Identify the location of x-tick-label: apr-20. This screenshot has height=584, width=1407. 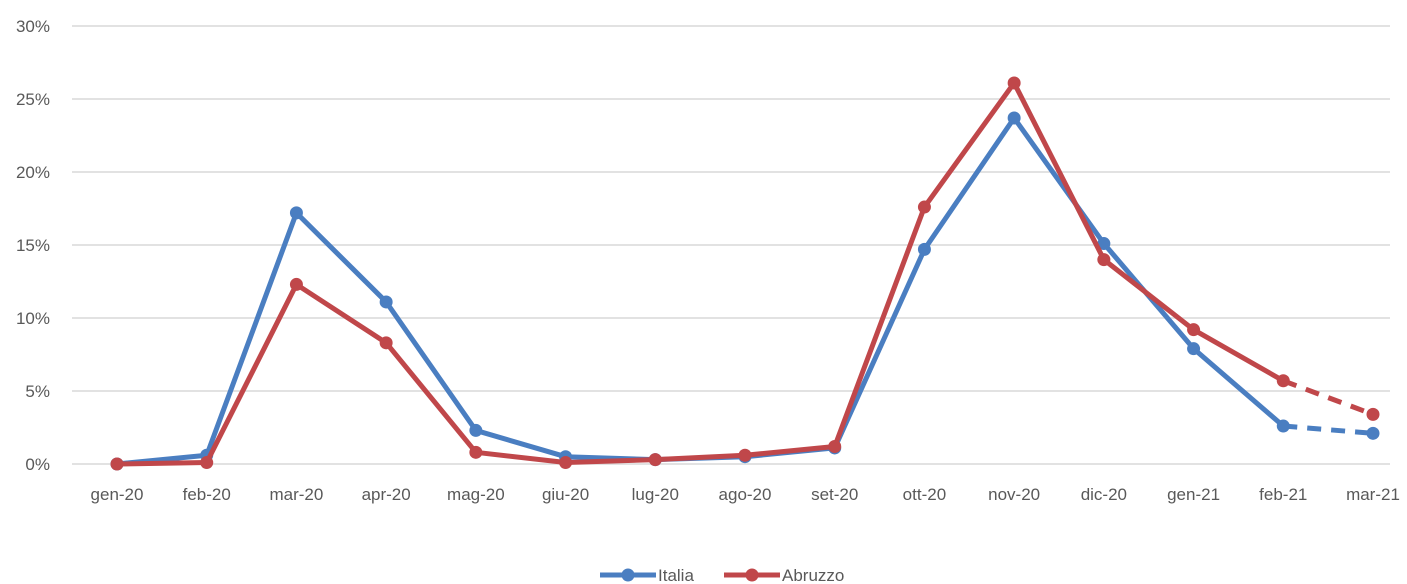
(386, 494).